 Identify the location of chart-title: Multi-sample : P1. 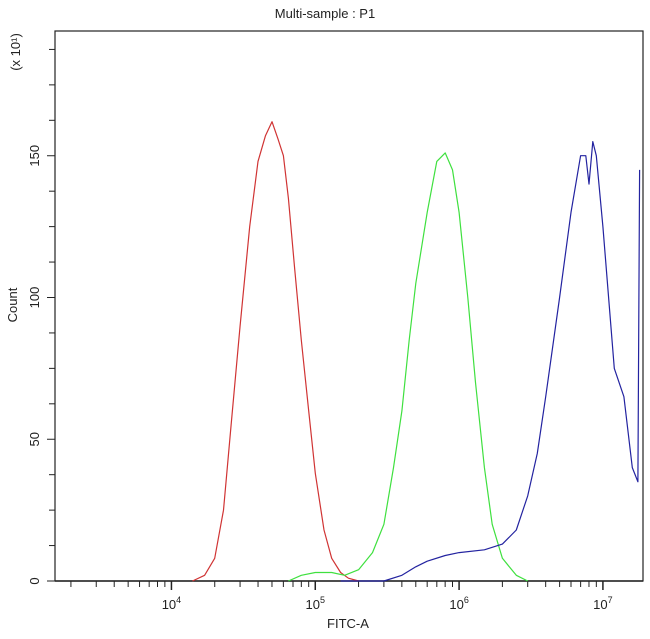
(325, 13).